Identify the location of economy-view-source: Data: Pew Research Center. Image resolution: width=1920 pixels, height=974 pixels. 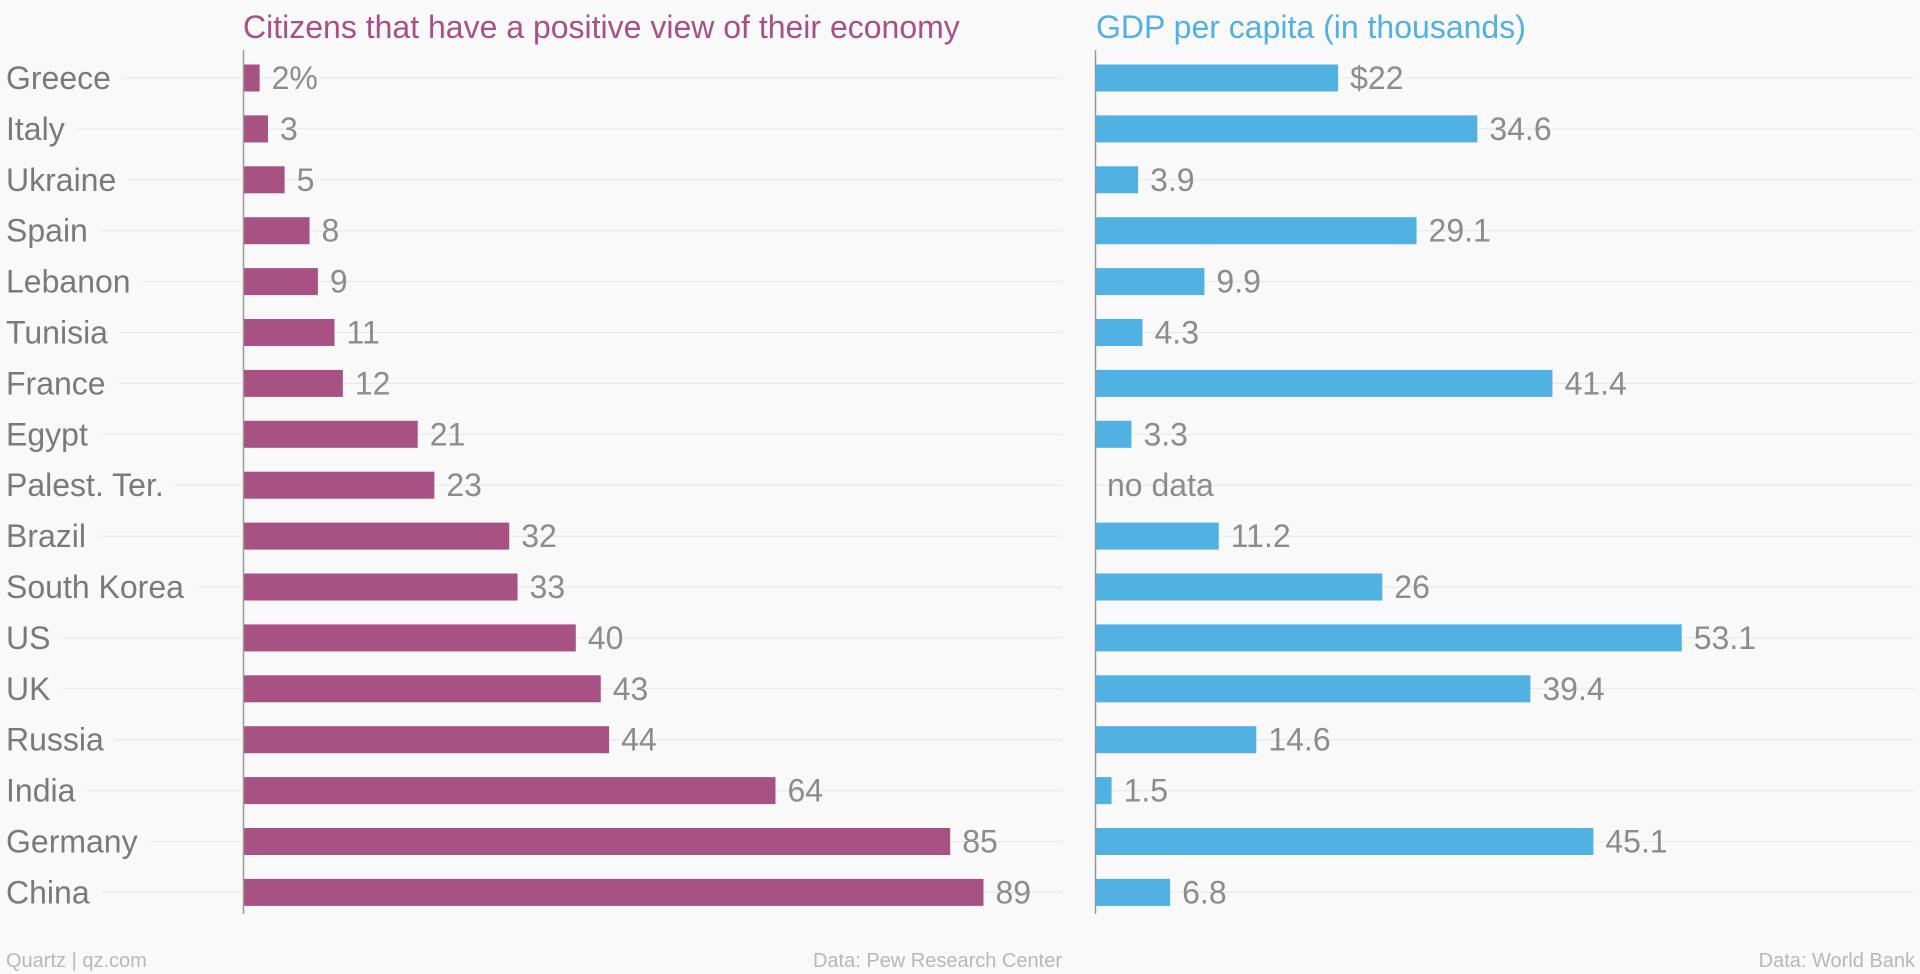
(937, 961).